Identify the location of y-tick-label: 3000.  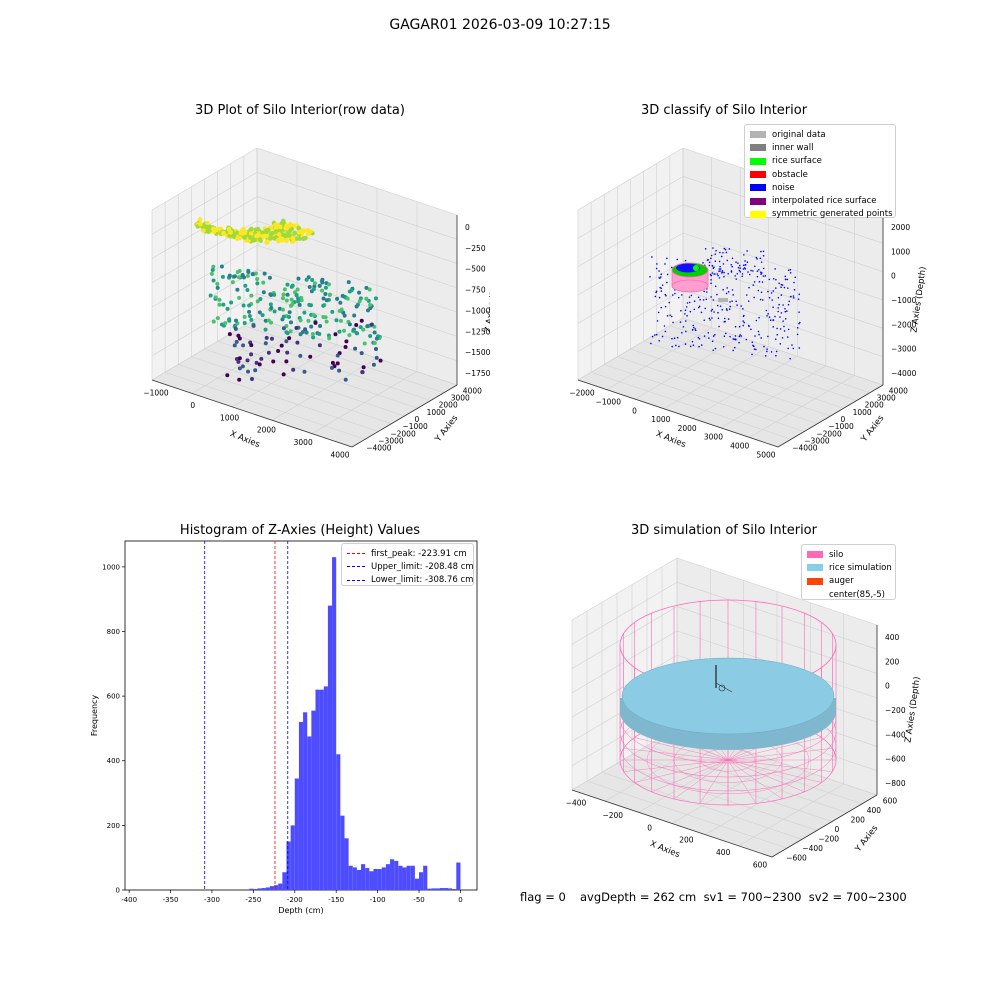
(460, 398).